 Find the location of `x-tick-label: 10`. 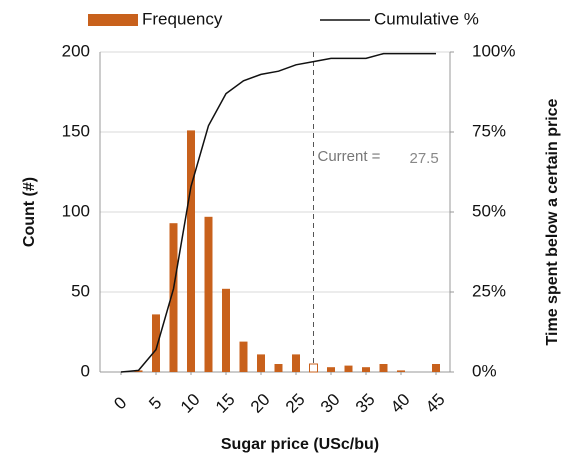

x-tick-label: 10 is located at coordinates (190, 403).